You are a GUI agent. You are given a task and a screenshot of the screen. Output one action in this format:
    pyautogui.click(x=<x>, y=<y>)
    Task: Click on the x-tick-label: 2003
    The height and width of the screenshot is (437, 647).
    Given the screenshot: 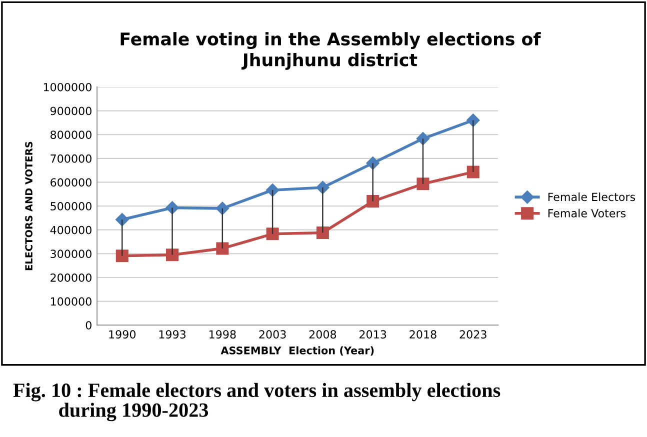 What is the action you would take?
    pyautogui.click(x=272, y=334)
    